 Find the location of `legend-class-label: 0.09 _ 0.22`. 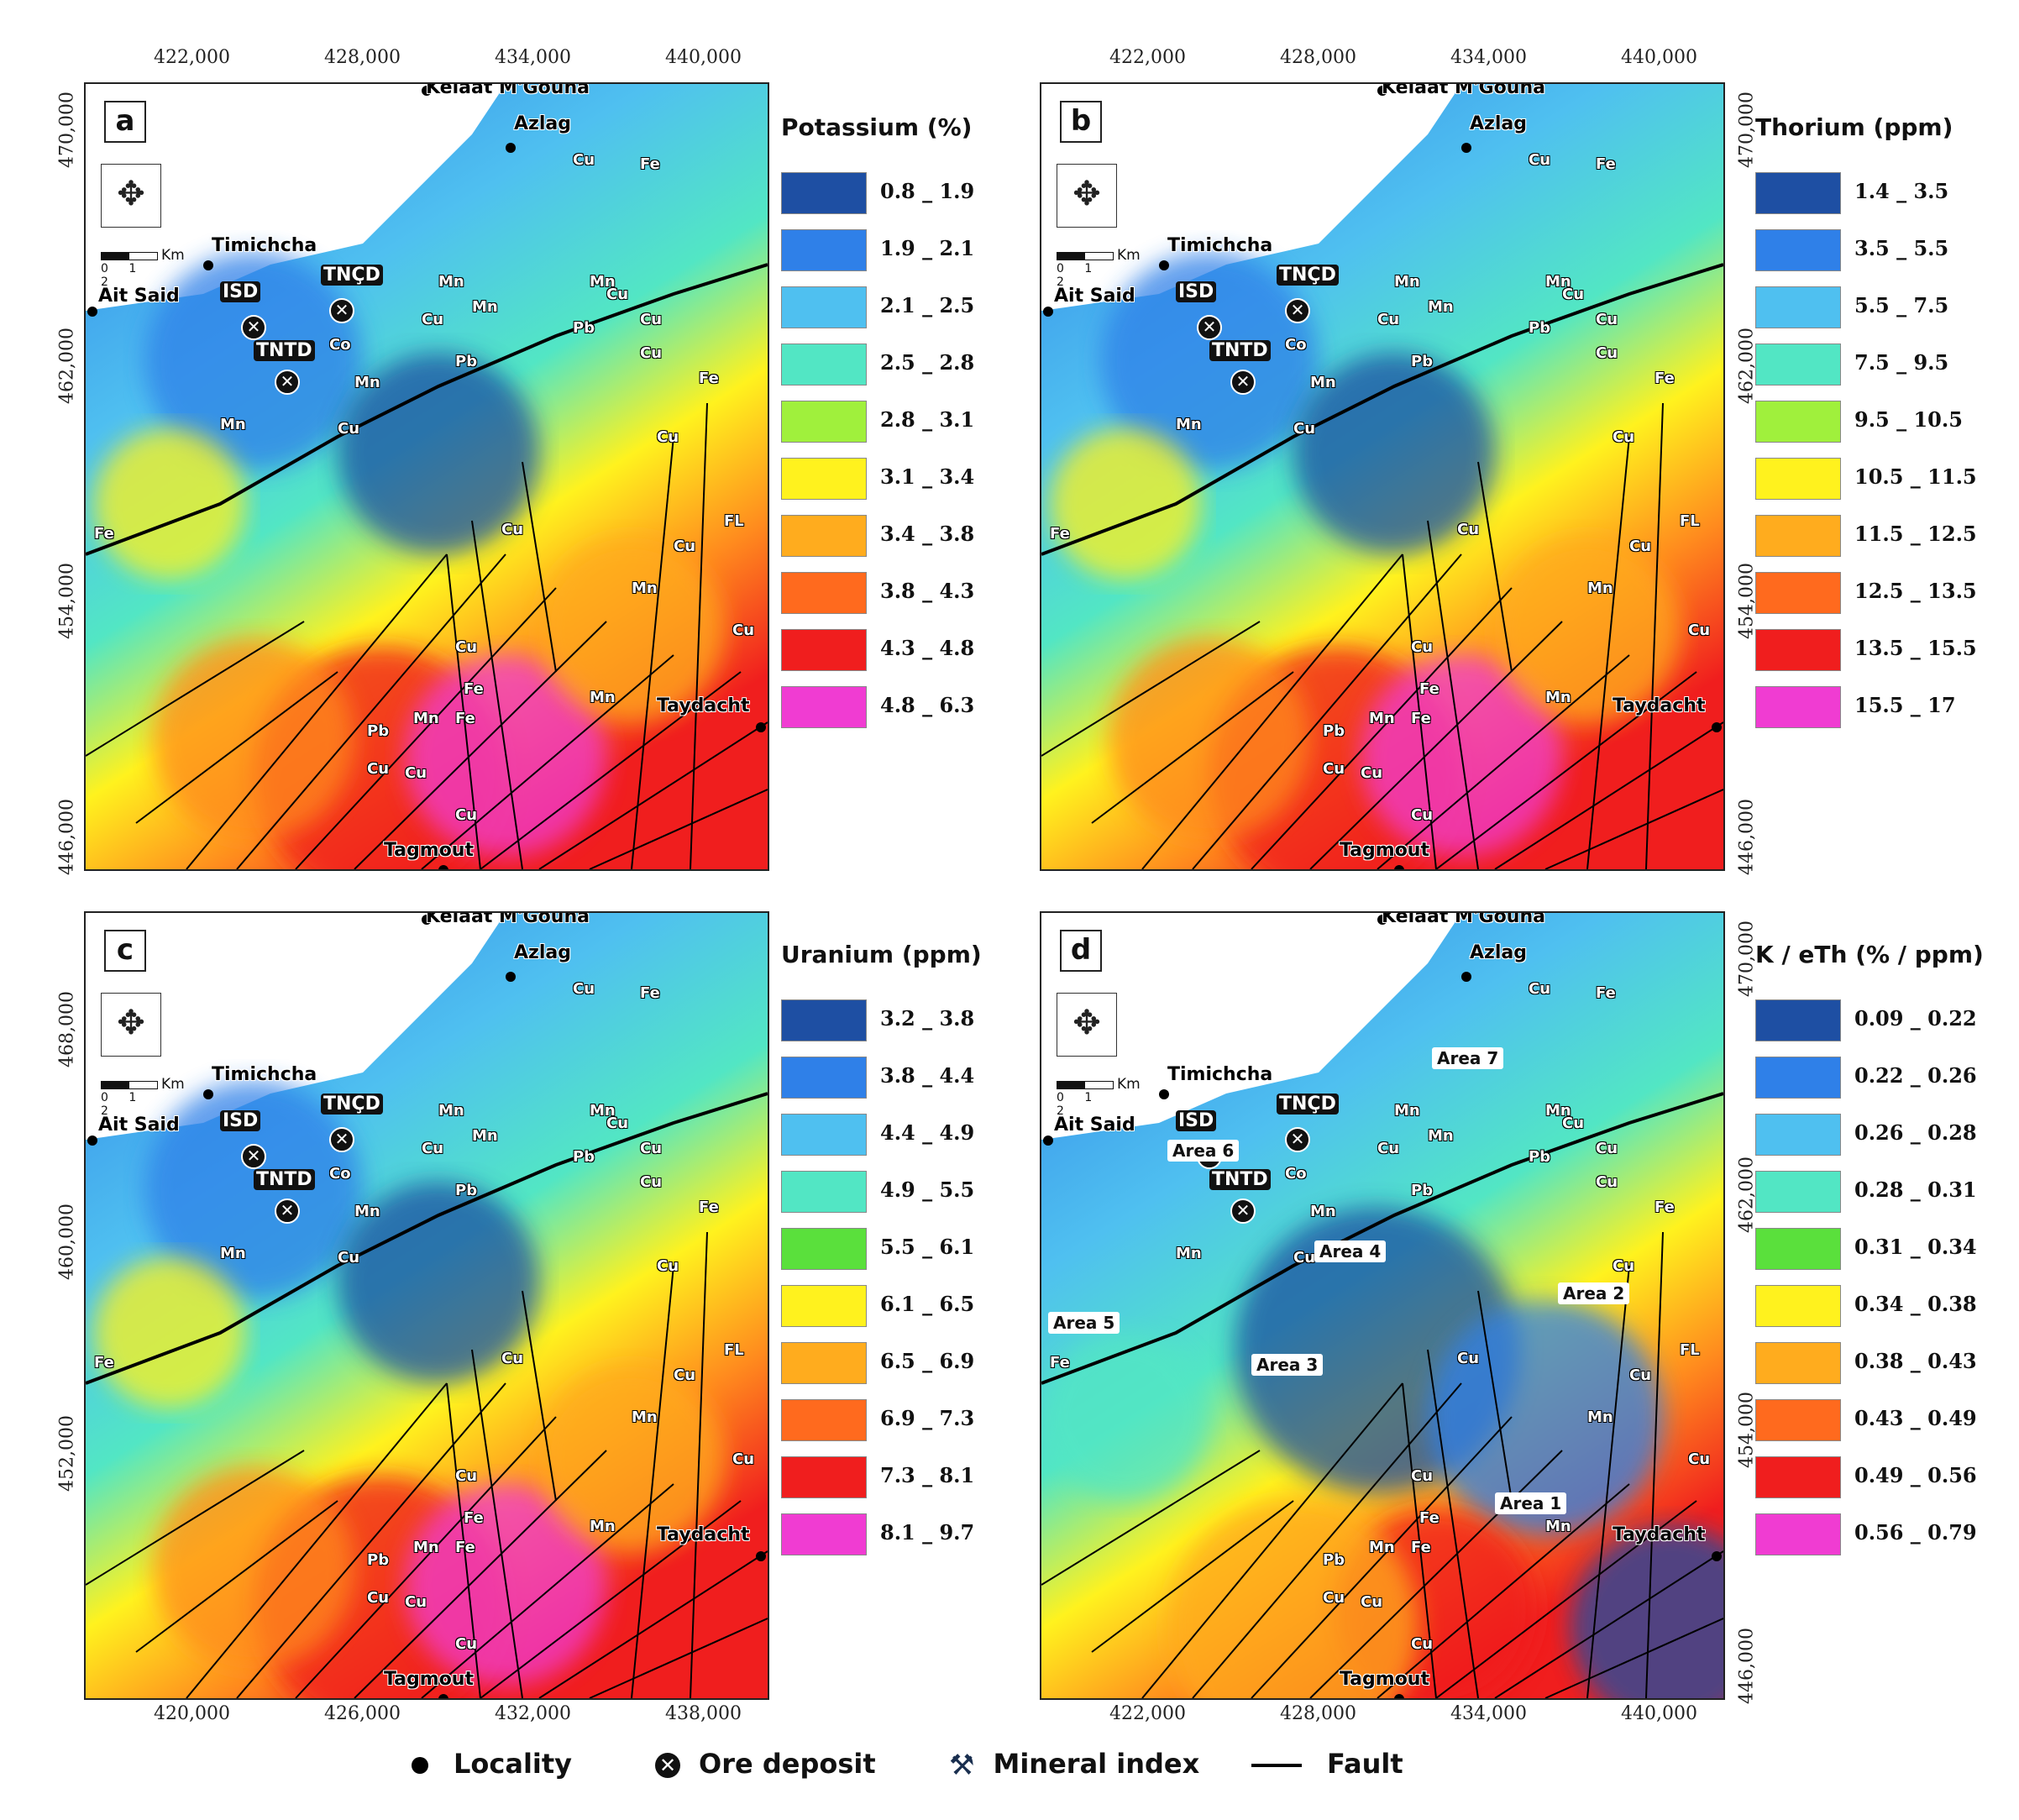

legend-class-label: 0.09 _ 0.22 is located at coordinates (1915, 1018).